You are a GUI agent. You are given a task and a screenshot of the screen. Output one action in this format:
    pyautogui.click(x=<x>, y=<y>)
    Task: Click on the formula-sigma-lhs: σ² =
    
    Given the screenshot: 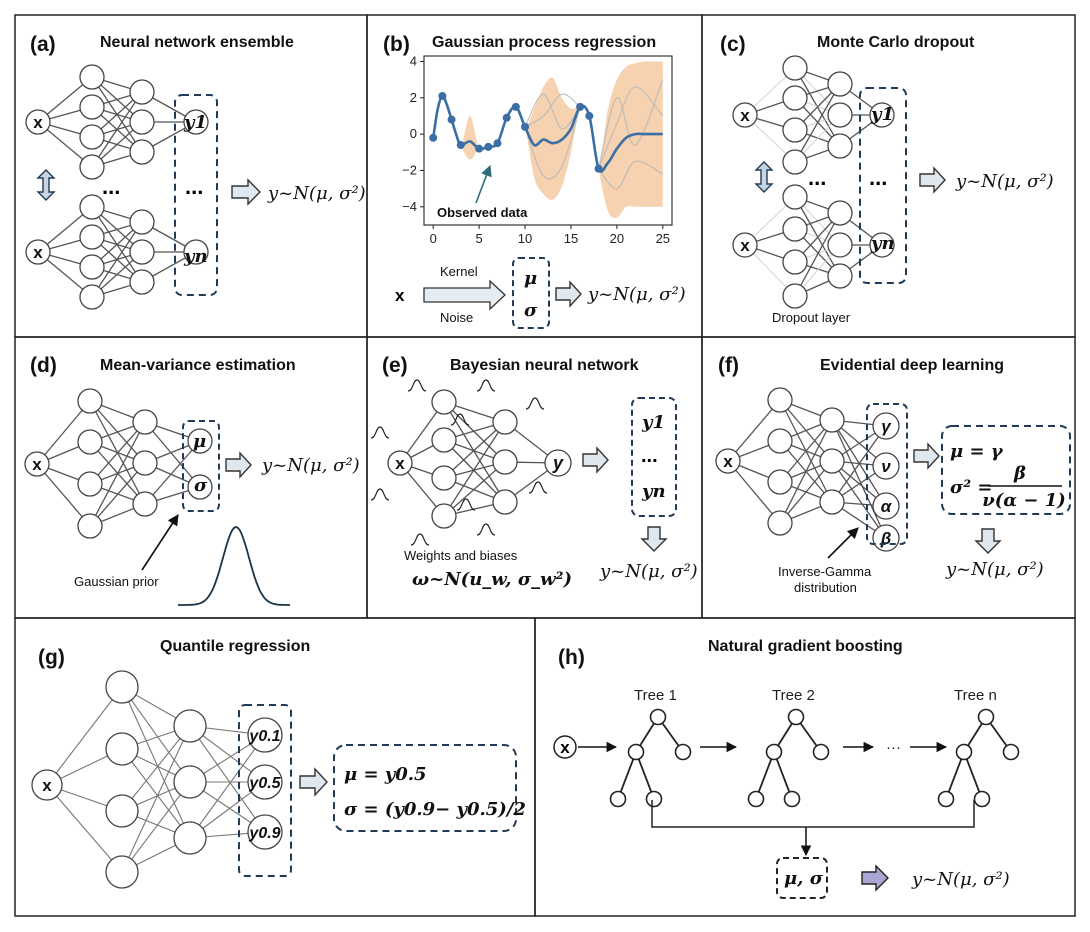 What is the action you would take?
    pyautogui.click(x=971, y=487)
    